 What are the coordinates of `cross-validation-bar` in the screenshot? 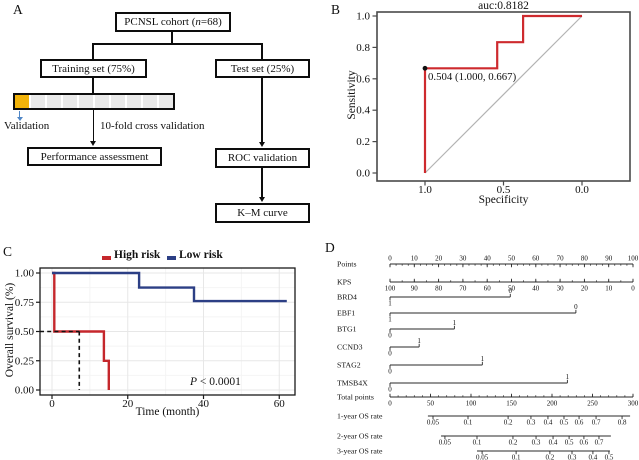 It's located at (94, 101).